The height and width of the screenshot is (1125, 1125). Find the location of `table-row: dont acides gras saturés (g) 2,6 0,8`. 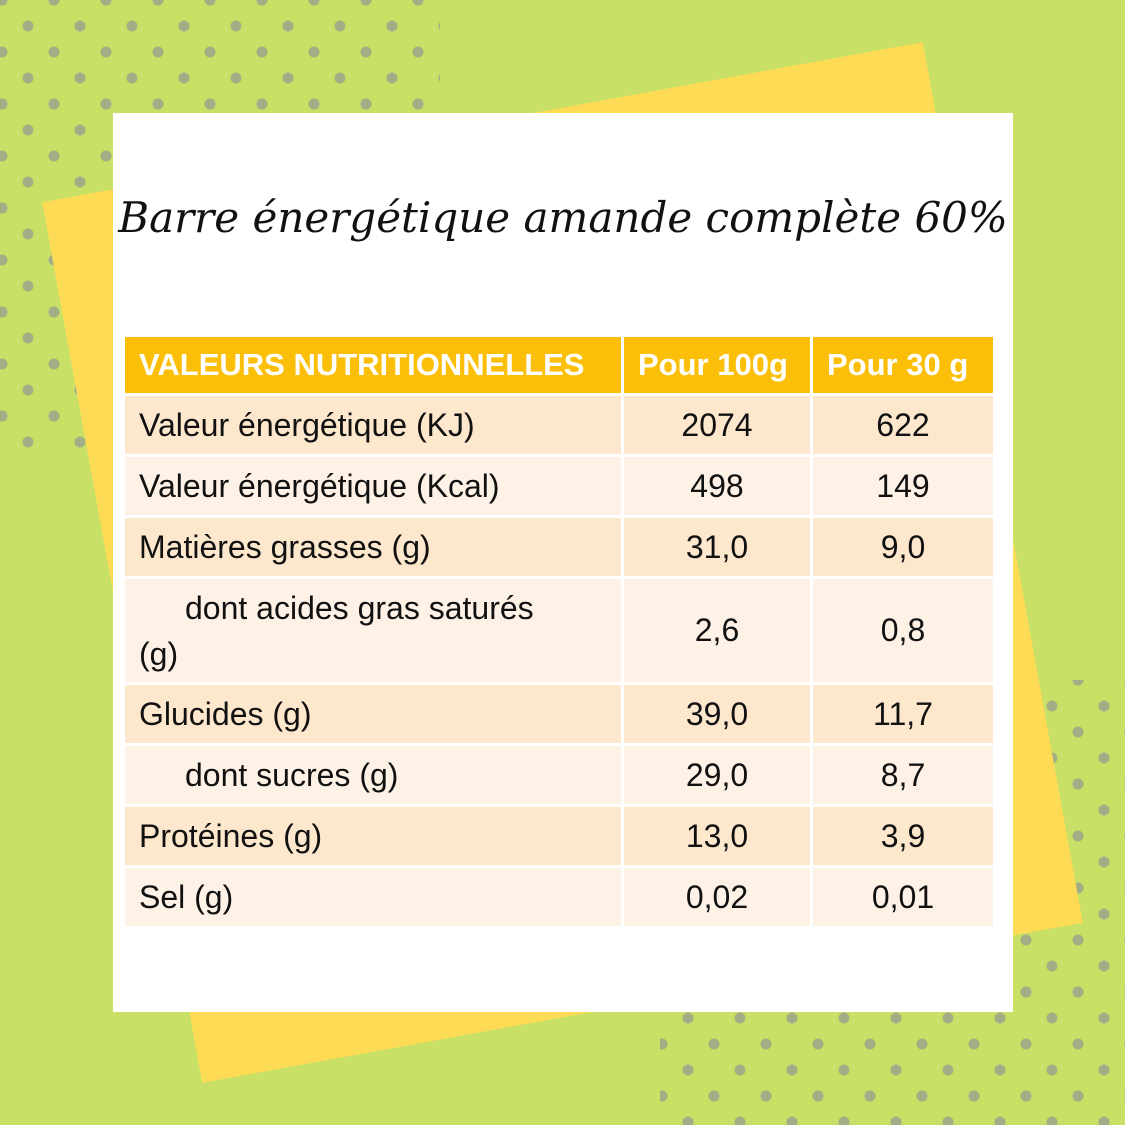

table-row: dont acides gras saturés (g) 2,6 0,8 is located at coordinates (559, 630).